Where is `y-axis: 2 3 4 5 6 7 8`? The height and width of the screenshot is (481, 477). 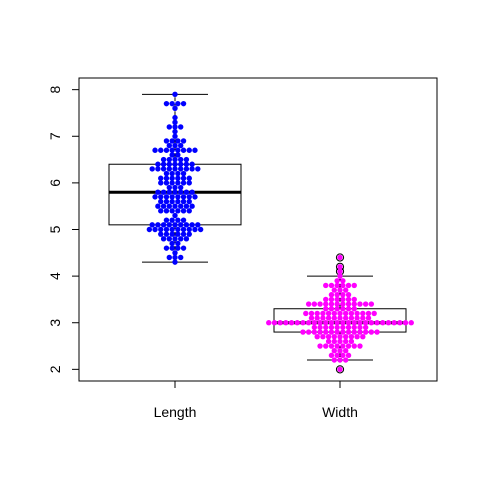 y-axis: 2 3 4 5 6 7 8 is located at coordinates (63, 229).